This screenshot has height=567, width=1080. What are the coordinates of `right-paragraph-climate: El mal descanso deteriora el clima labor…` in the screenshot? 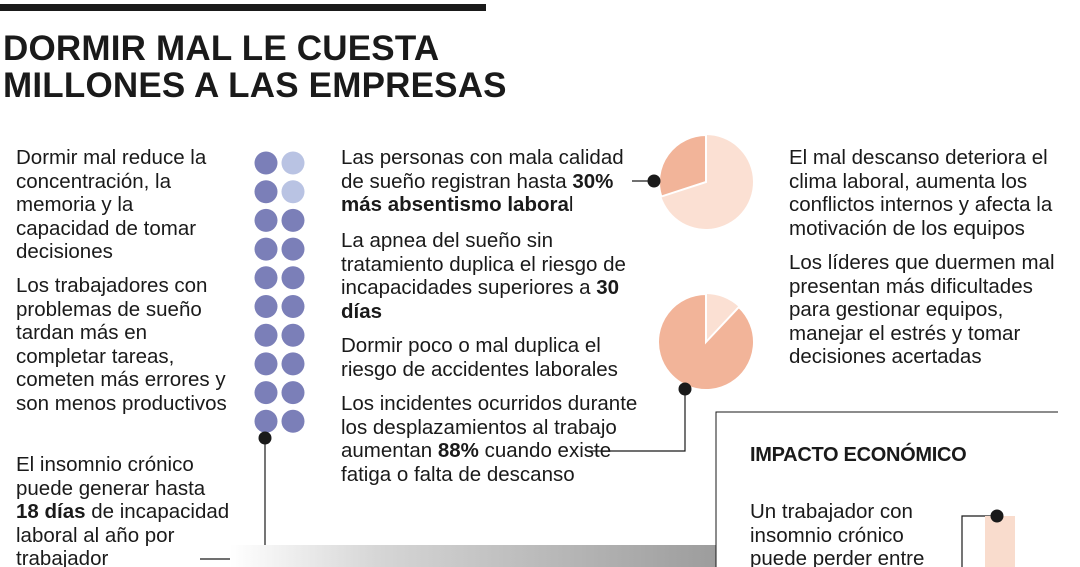 It's located at (921, 193).